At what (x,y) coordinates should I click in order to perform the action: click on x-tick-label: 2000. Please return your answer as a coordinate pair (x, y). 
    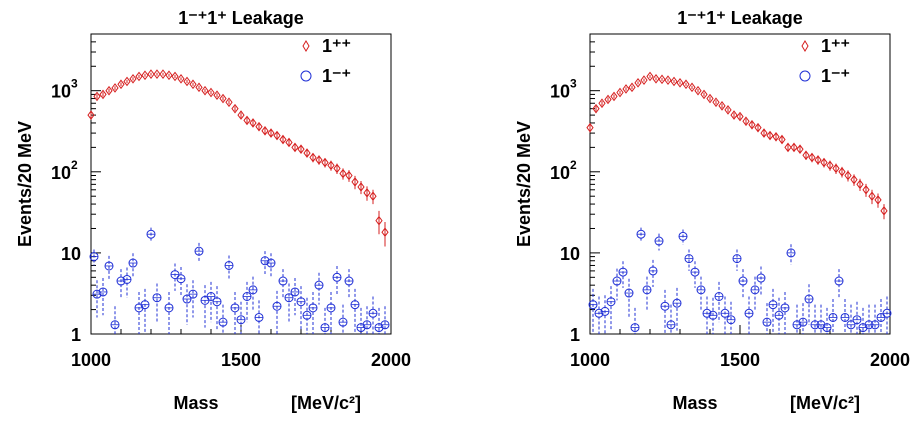
    Looking at the image, I should click on (890, 360).